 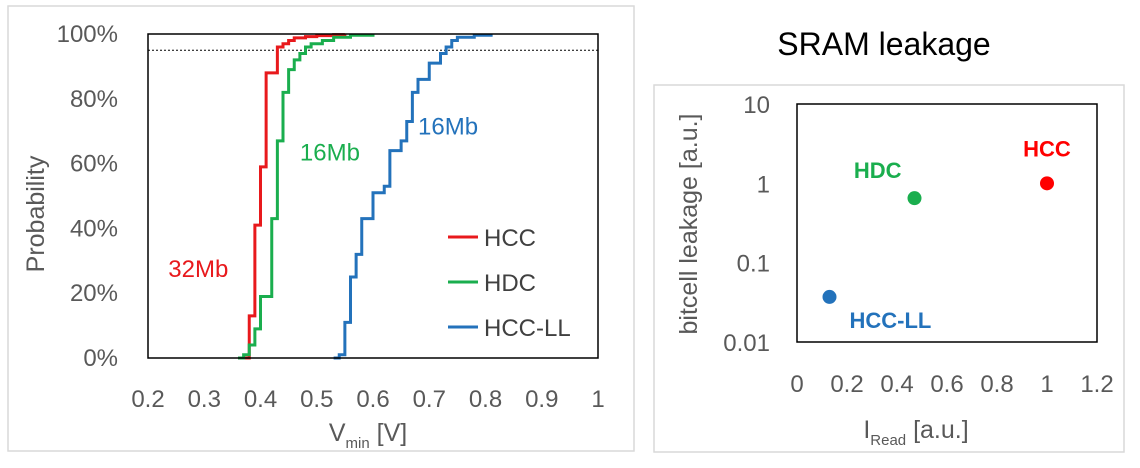 I want to click on scatter-point-label: HCC, so click(x=1047, y=148).